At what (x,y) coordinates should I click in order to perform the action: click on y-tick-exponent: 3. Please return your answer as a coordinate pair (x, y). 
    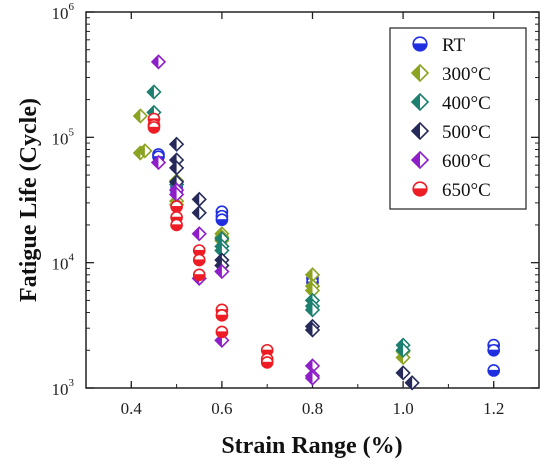
    Looking at the image, I should click on (72, 383).